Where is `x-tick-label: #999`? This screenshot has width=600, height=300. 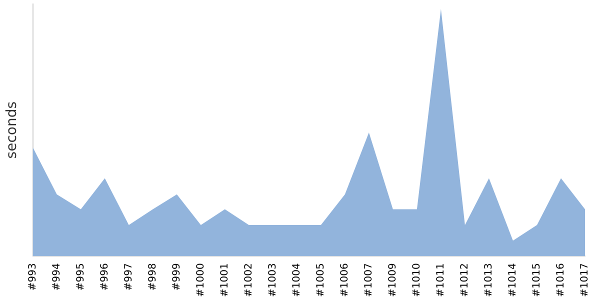
x-tick-label: #999 is located at coordinates (176, 277).